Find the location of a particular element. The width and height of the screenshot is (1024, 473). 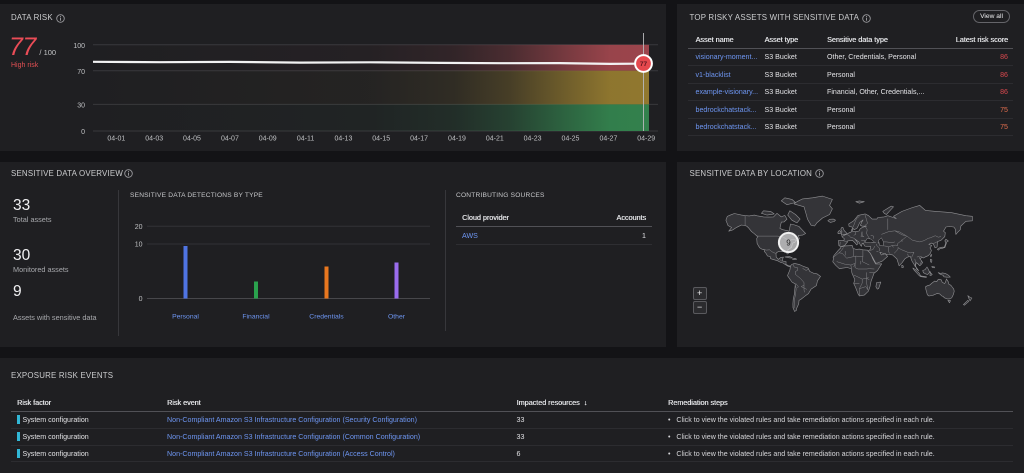

svg-text: Personal is located at coordinates (185, 317).